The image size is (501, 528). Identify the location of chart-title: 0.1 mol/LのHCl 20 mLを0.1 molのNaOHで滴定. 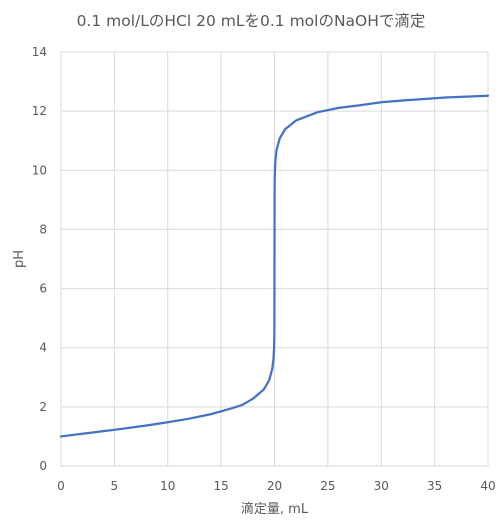
(251, 21).